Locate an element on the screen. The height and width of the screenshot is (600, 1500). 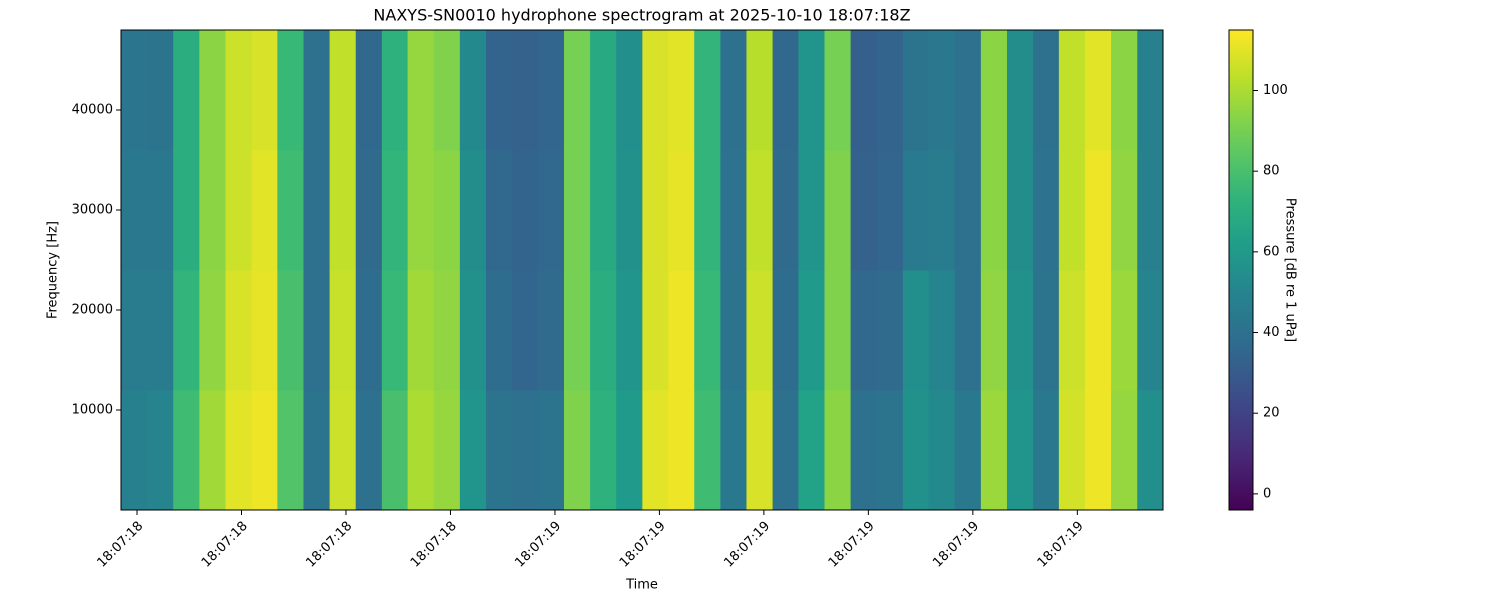
colorbar-tick-label: 40 is located at coordinates (1271, 332).